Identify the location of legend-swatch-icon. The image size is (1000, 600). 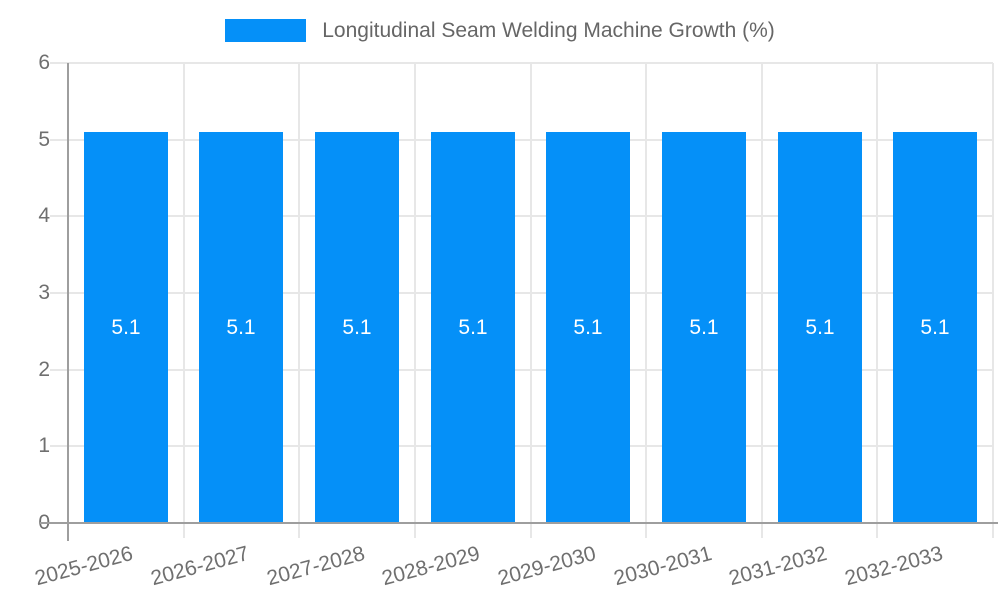
(266, 30).